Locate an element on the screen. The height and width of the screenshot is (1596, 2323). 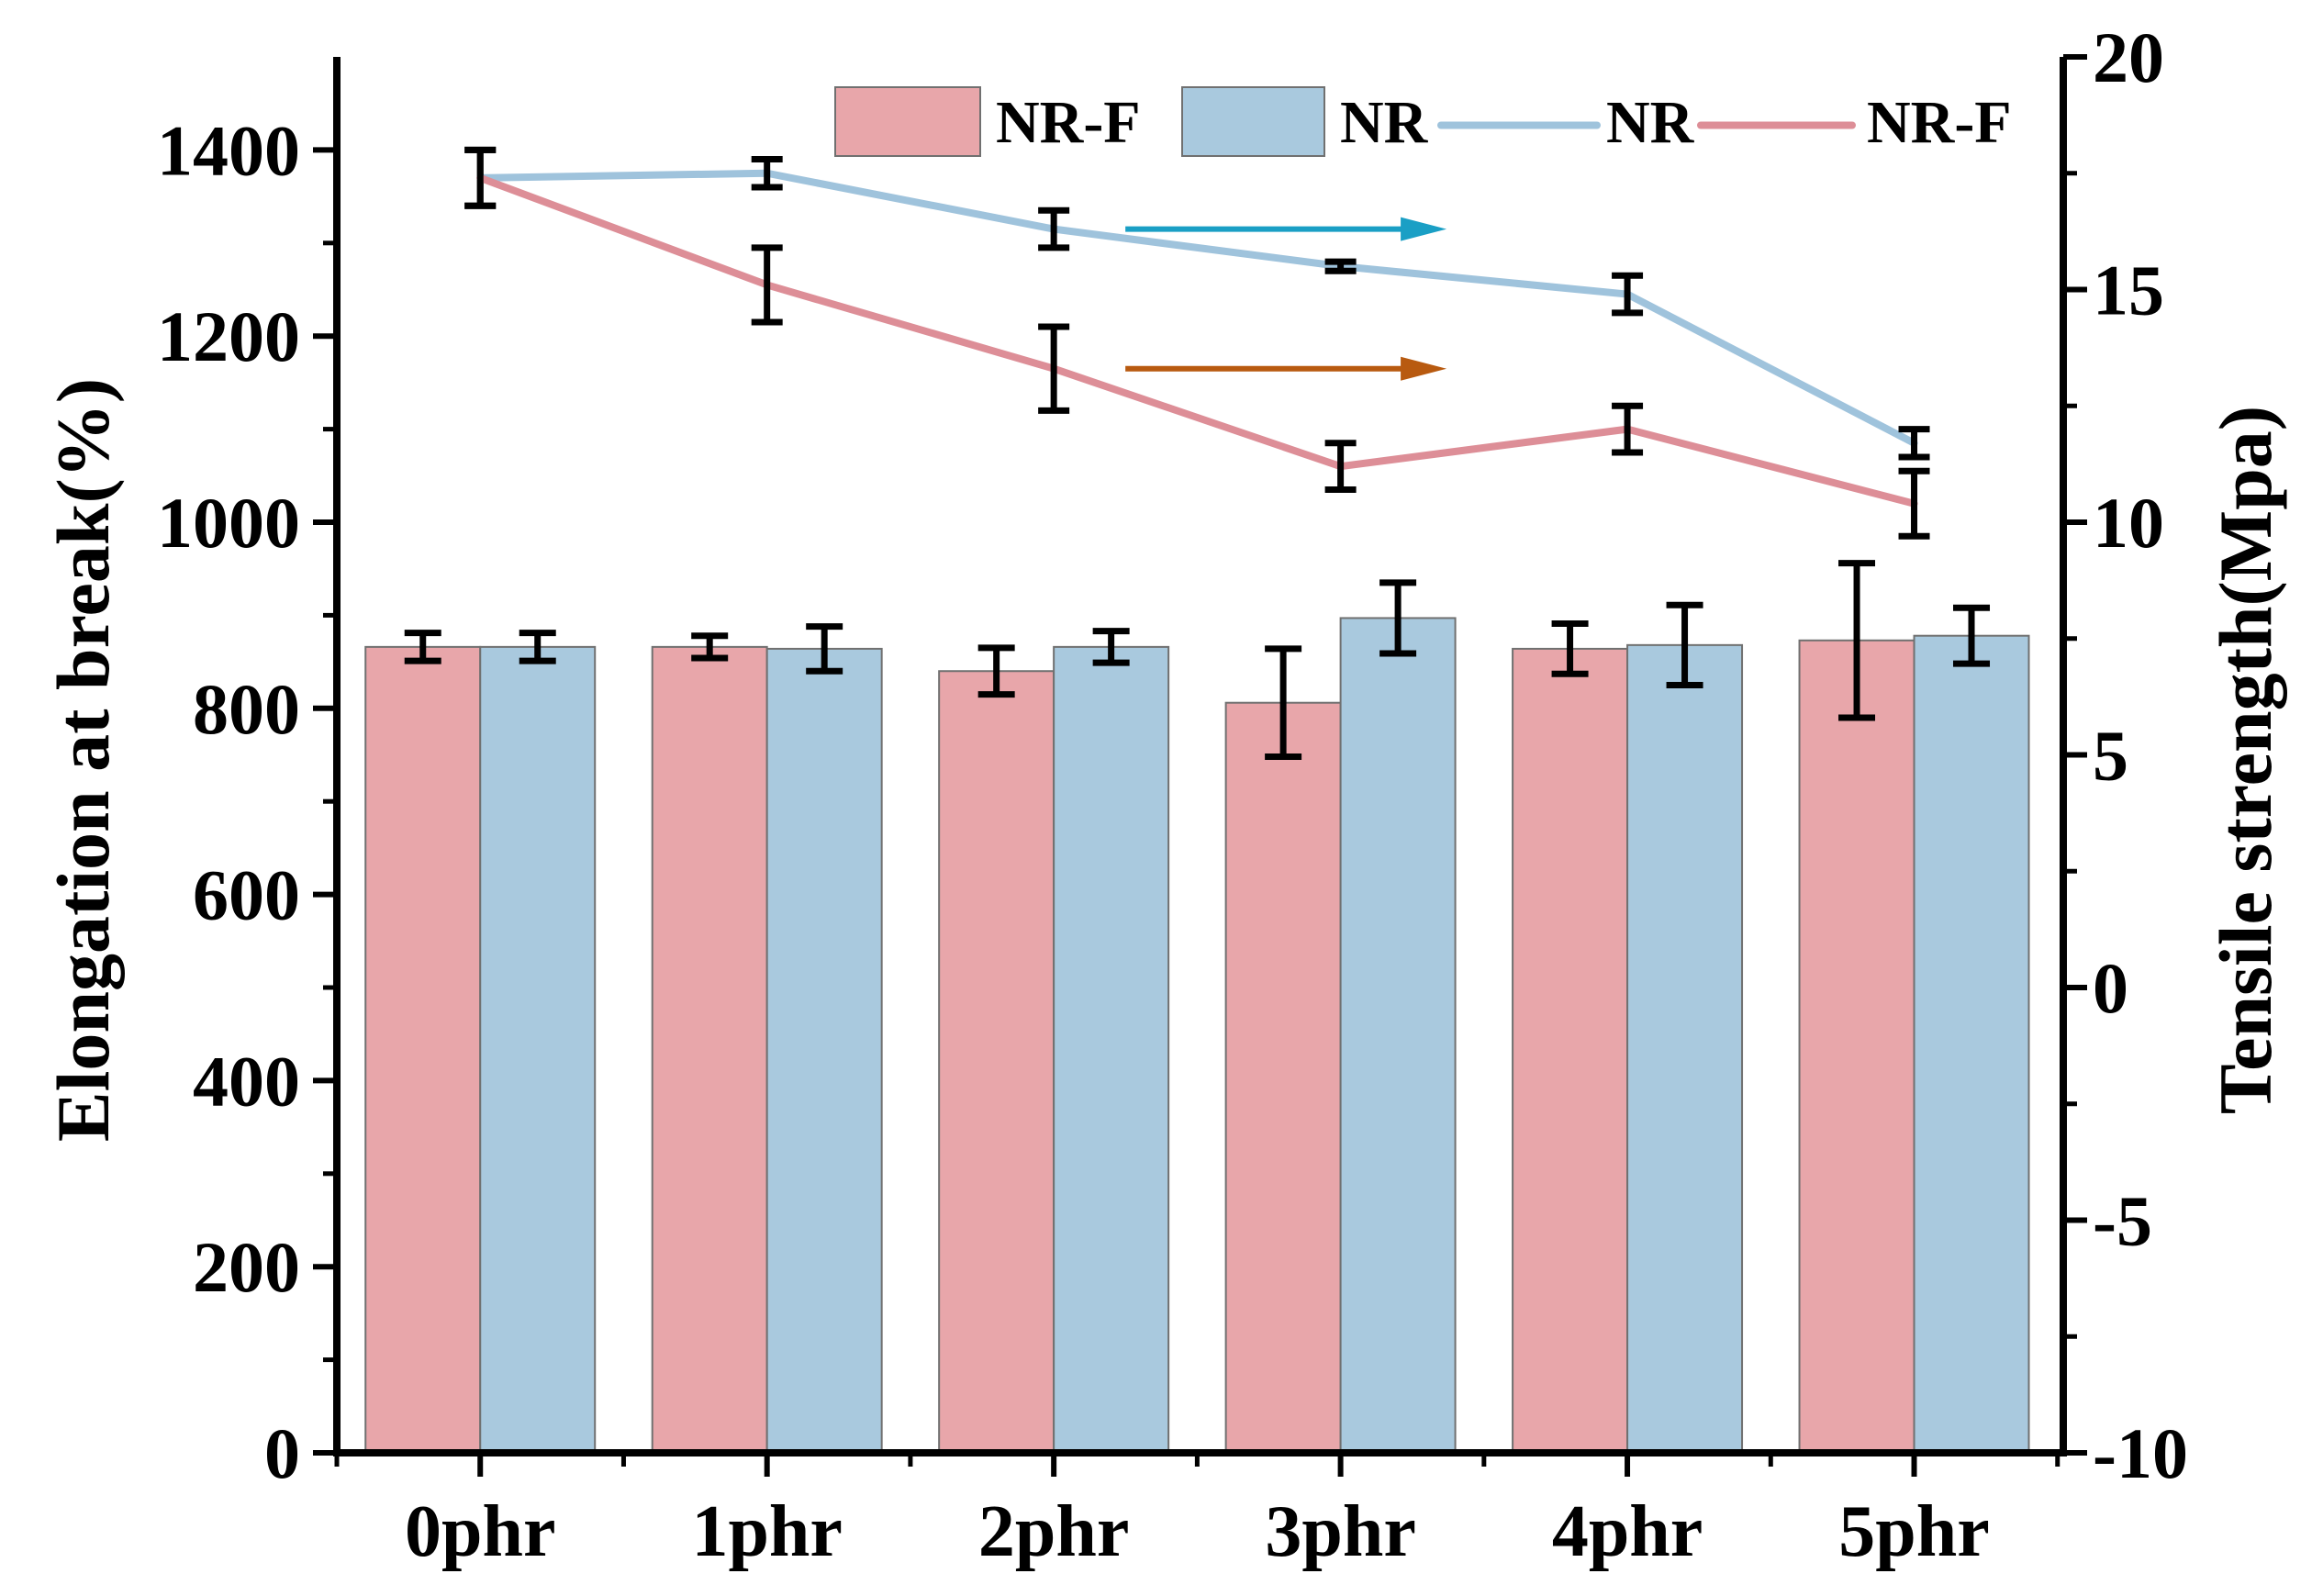
bar-nr-0phr is located at coordinates (538, 1049).